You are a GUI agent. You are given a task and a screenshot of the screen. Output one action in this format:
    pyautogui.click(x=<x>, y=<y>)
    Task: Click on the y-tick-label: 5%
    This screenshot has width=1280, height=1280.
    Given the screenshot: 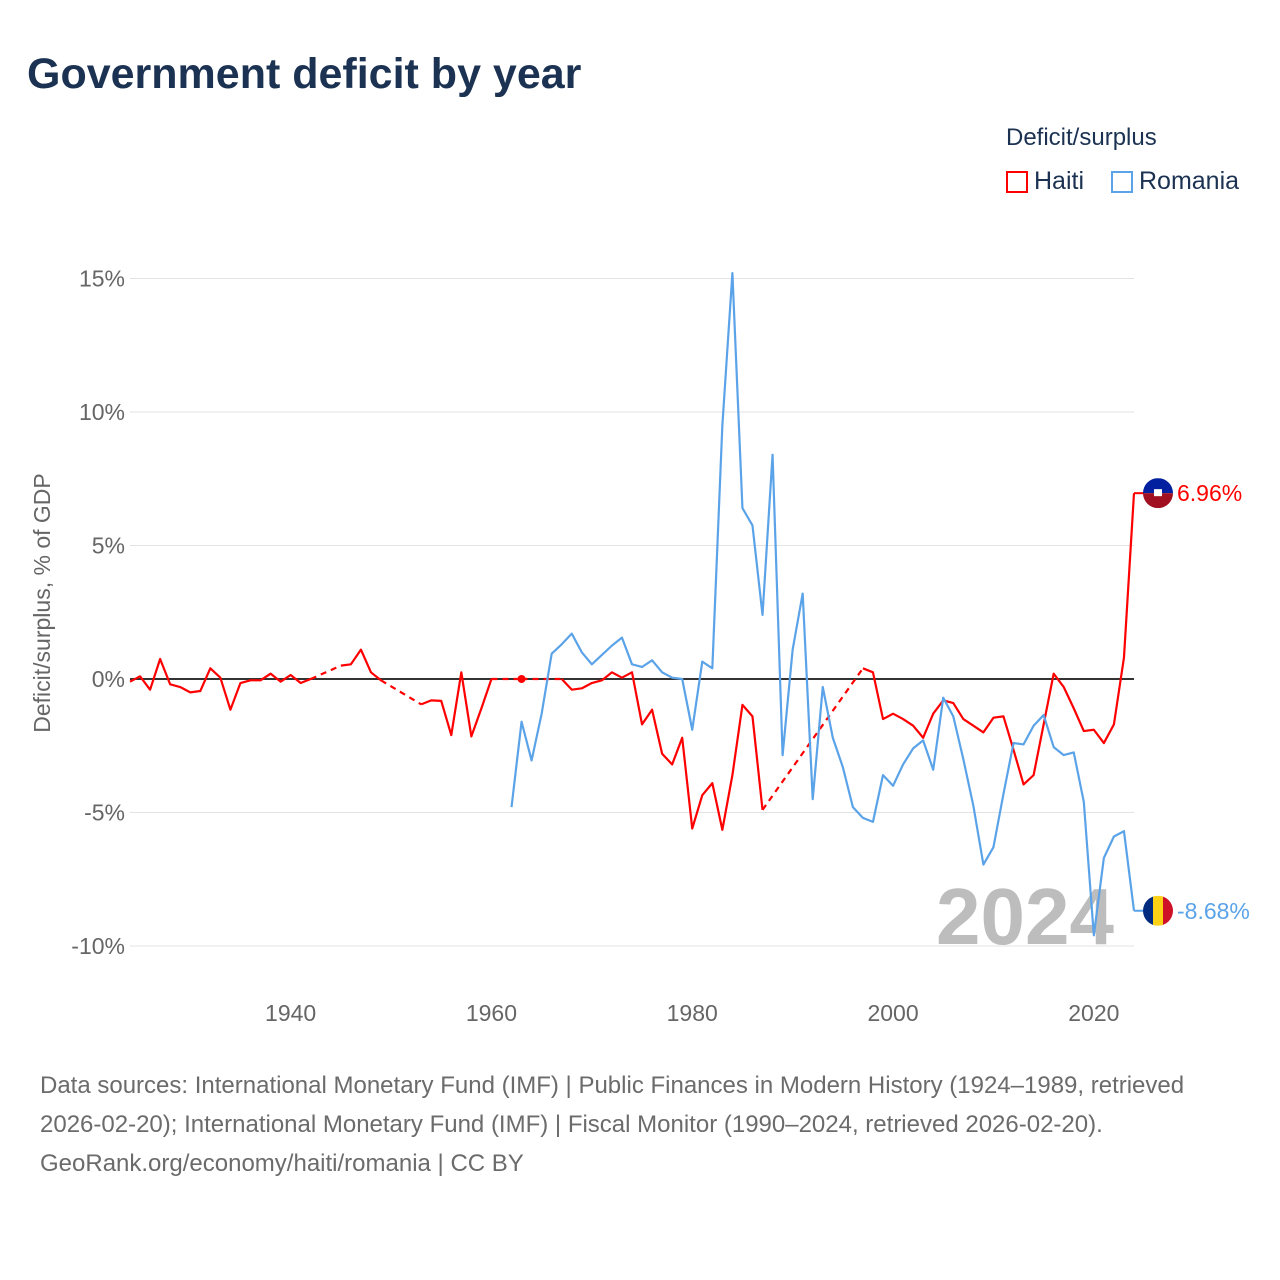 What is the action you would take?
    pyautogui.click(x=108, y=546)
    